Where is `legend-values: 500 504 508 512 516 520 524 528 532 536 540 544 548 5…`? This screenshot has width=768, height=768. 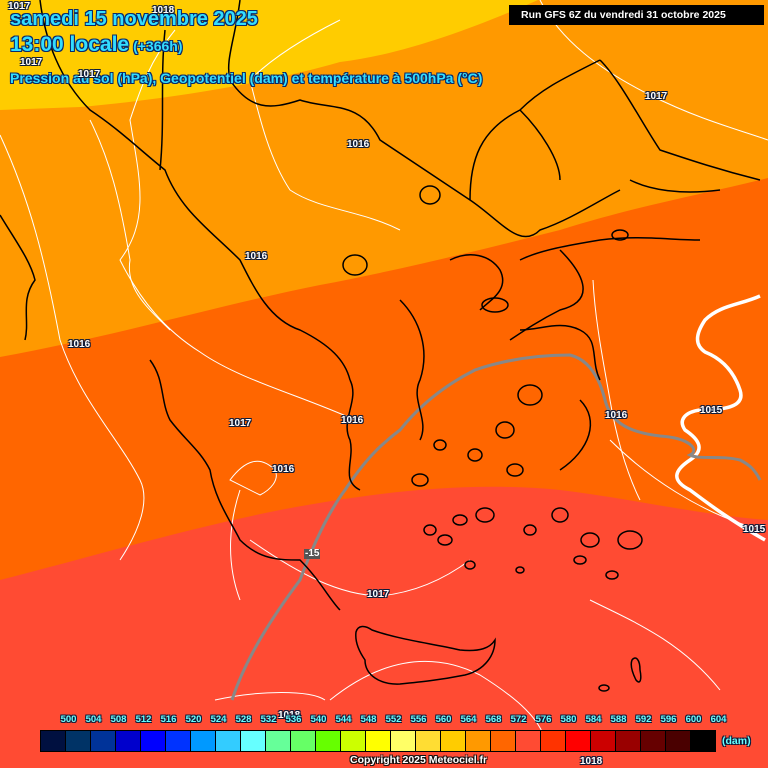
legend-values: 500 504 508 512 516 520 524 528 532 536 540 544 548 5… is located at coordinates (385, 720).